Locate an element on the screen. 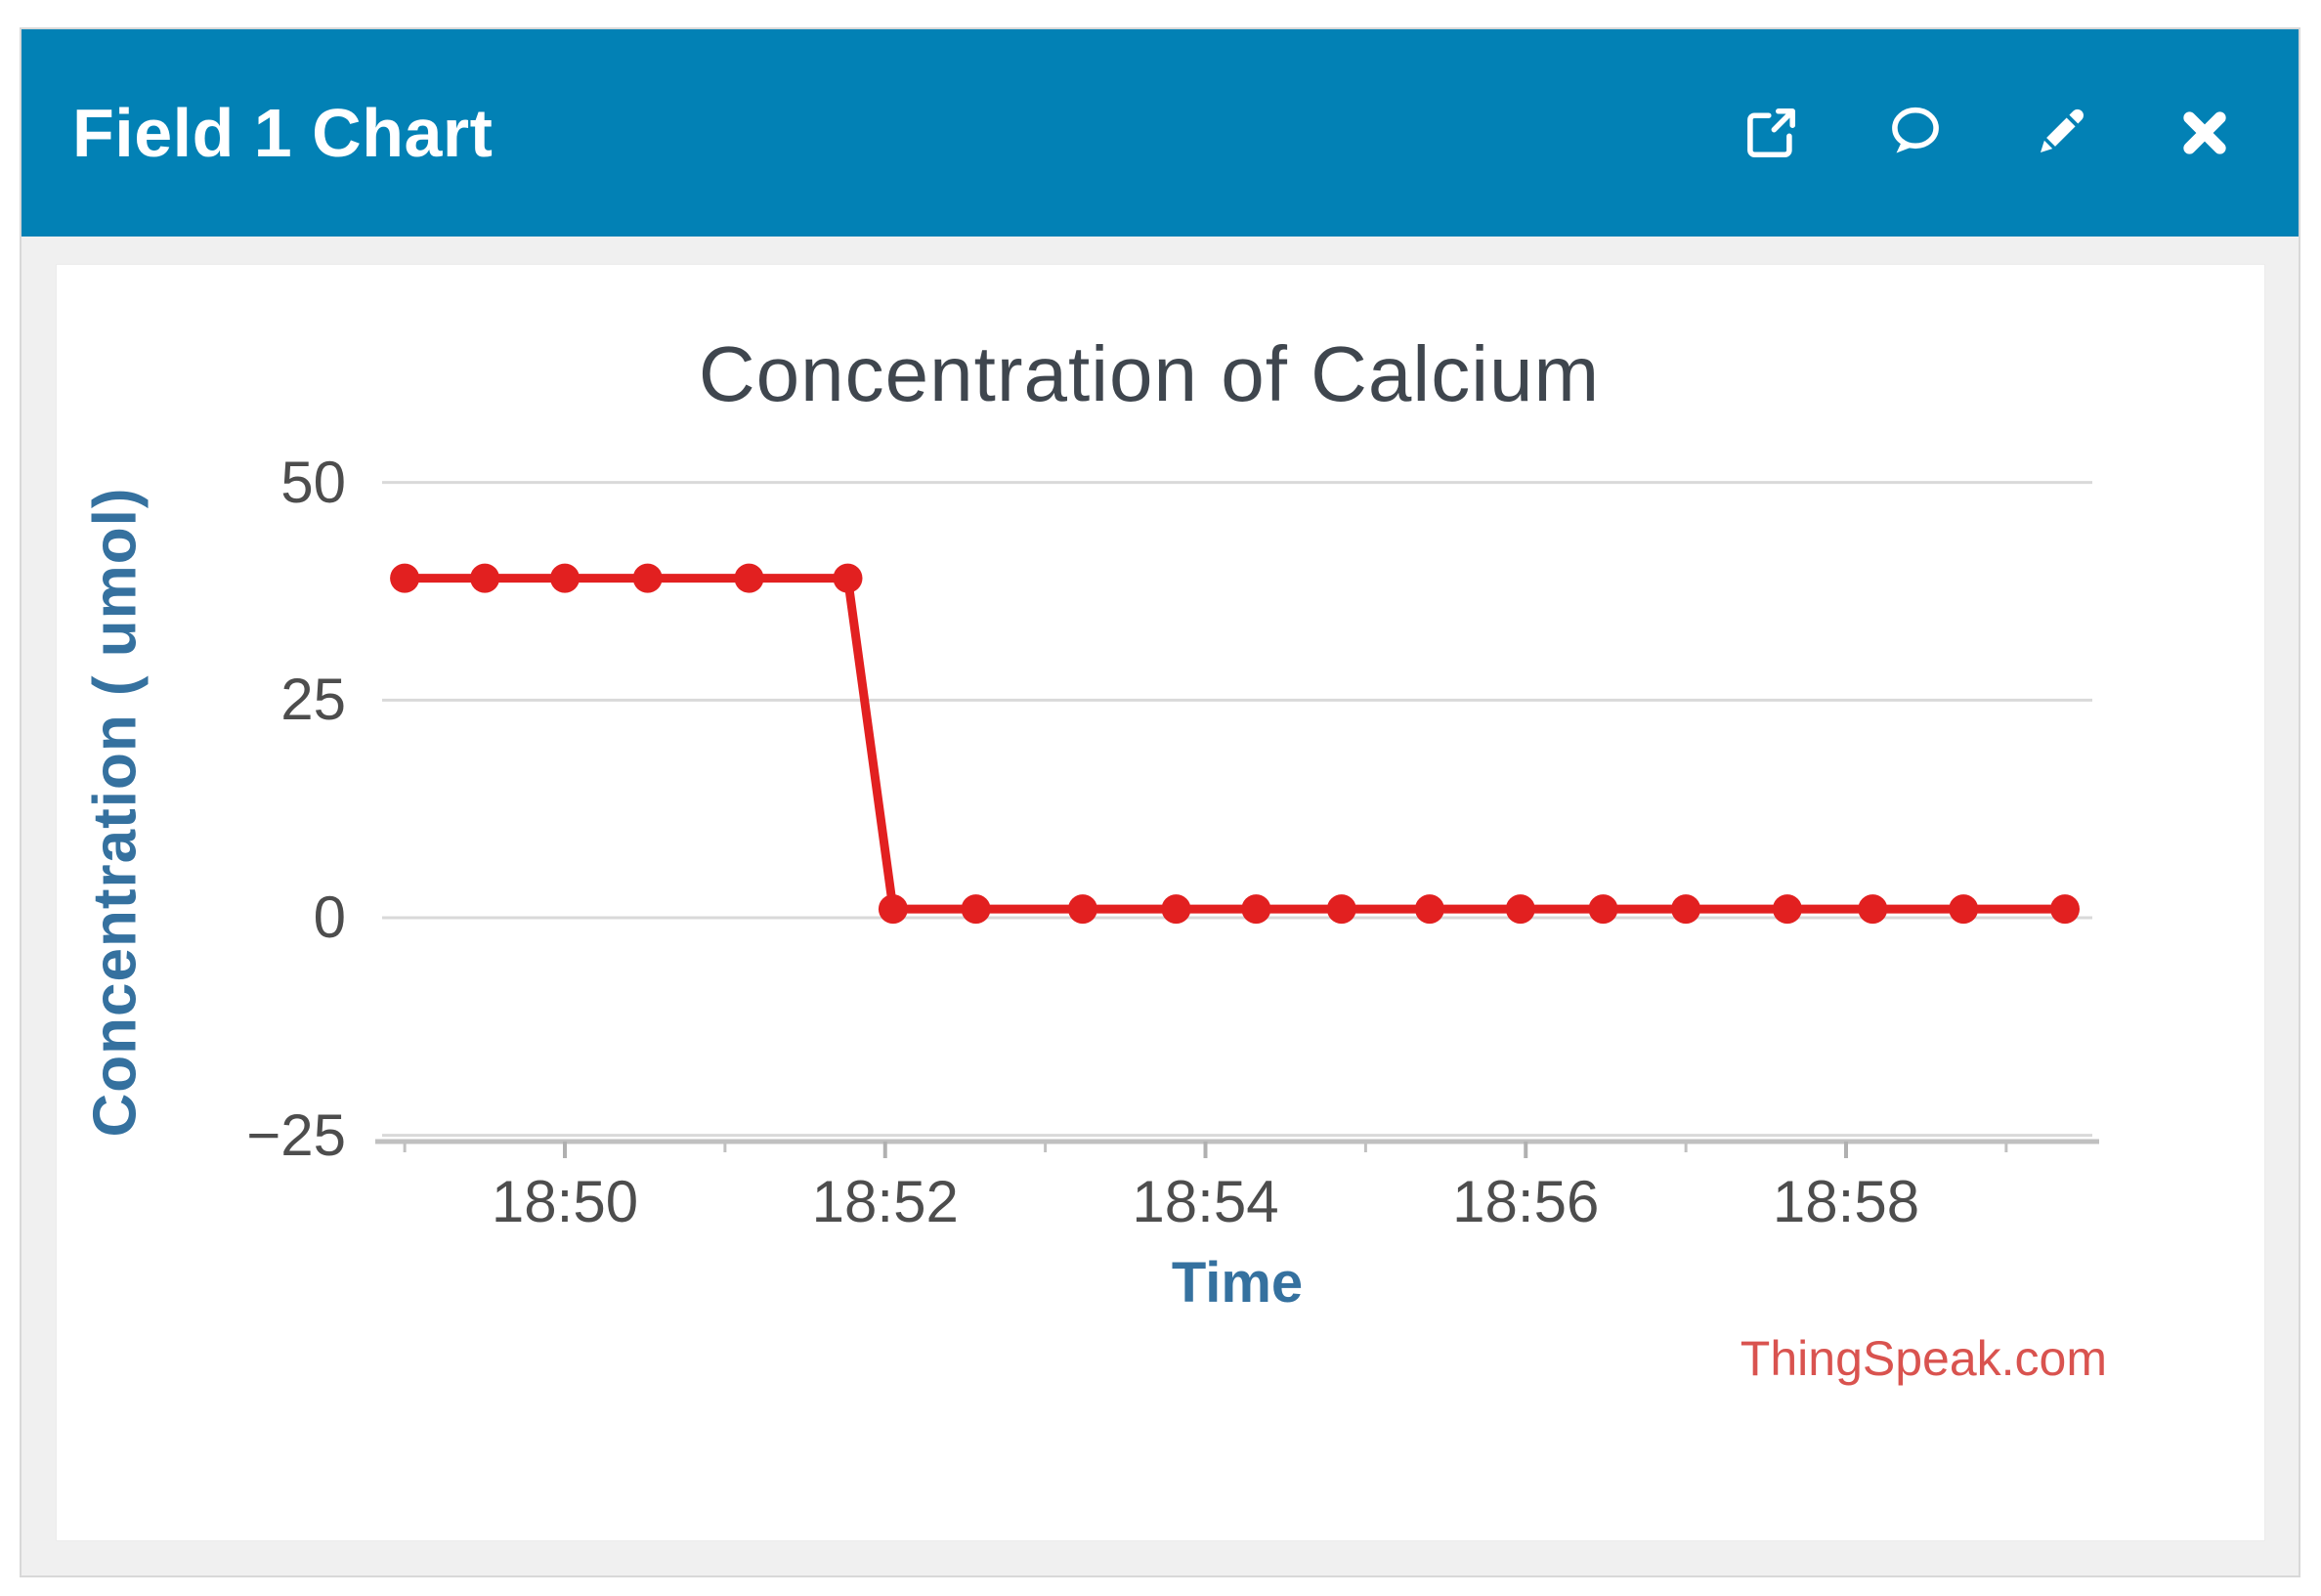 This screenshot has width=2321, height=1596. x-tick-label: 18:52 is located at coordinates (885, 1201).